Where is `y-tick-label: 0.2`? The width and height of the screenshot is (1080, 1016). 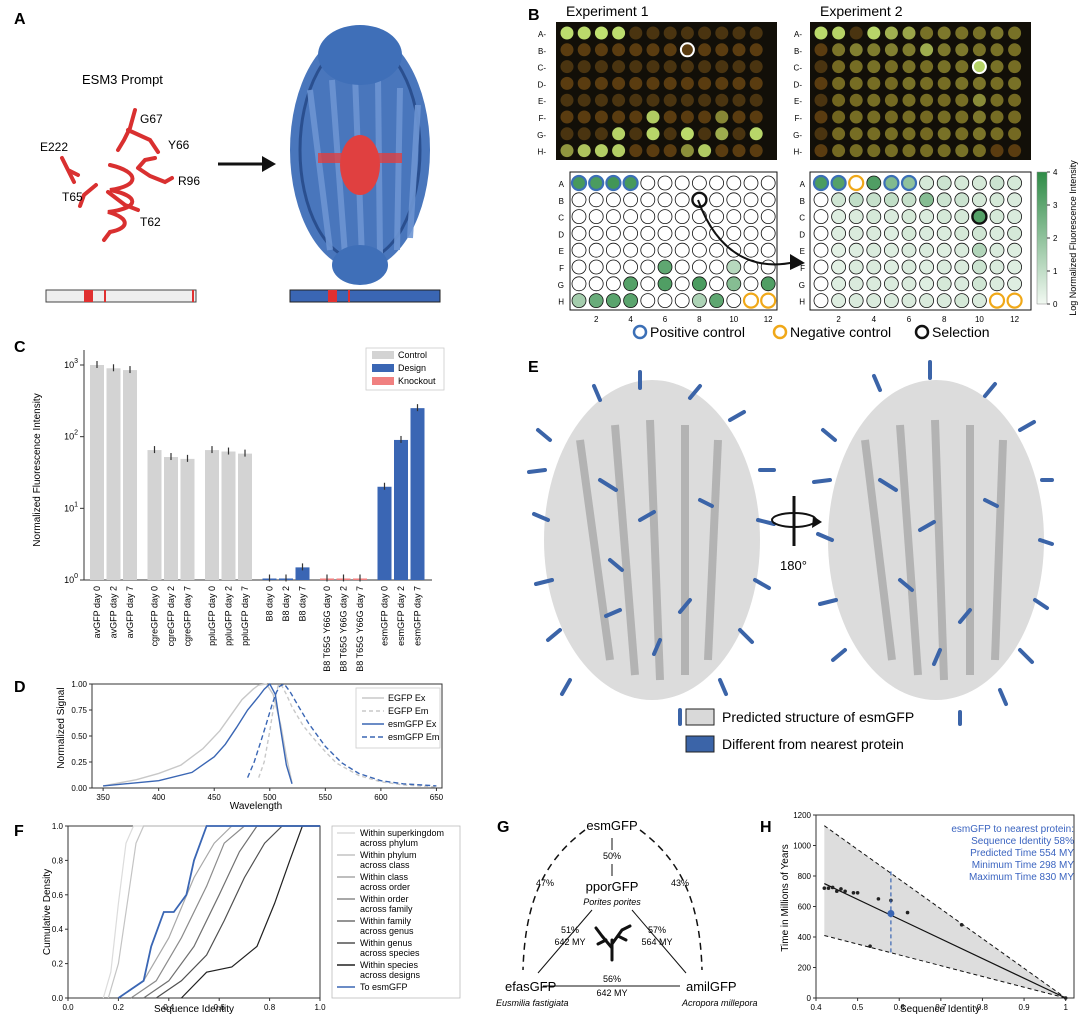
y-tick-label: 0.2 is located at coordinates (58, 964).